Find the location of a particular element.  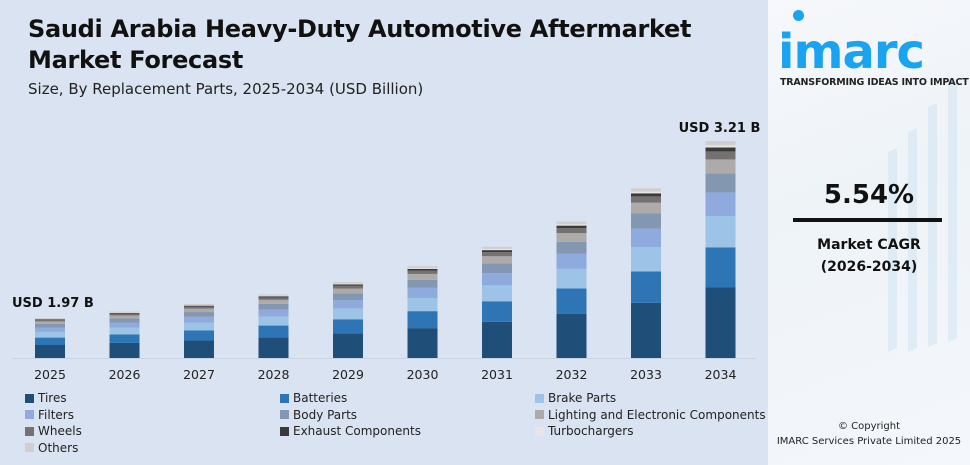

bar-segment-wheels-2028 is located at coordinates (273, 298).